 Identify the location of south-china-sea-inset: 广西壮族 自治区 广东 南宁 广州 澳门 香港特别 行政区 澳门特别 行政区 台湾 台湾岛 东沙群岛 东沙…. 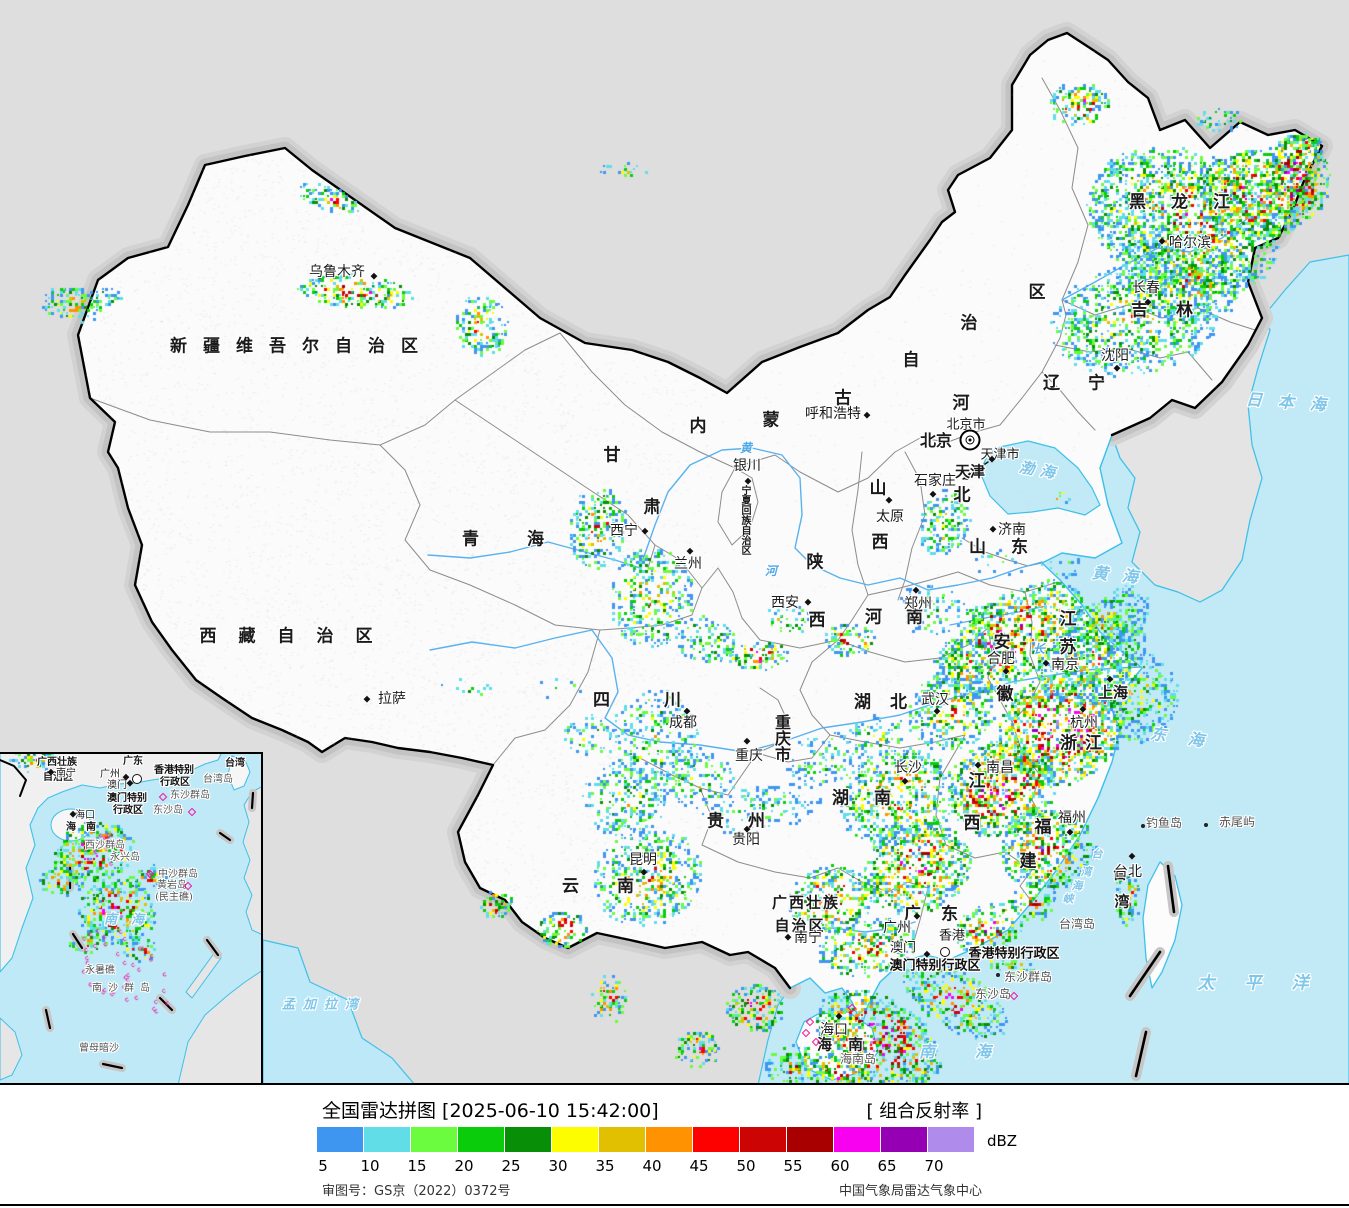
(131, 917).